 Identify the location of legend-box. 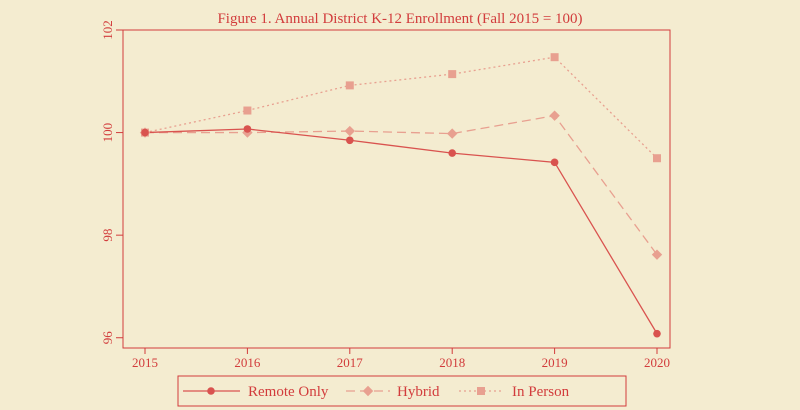
(402, 391).